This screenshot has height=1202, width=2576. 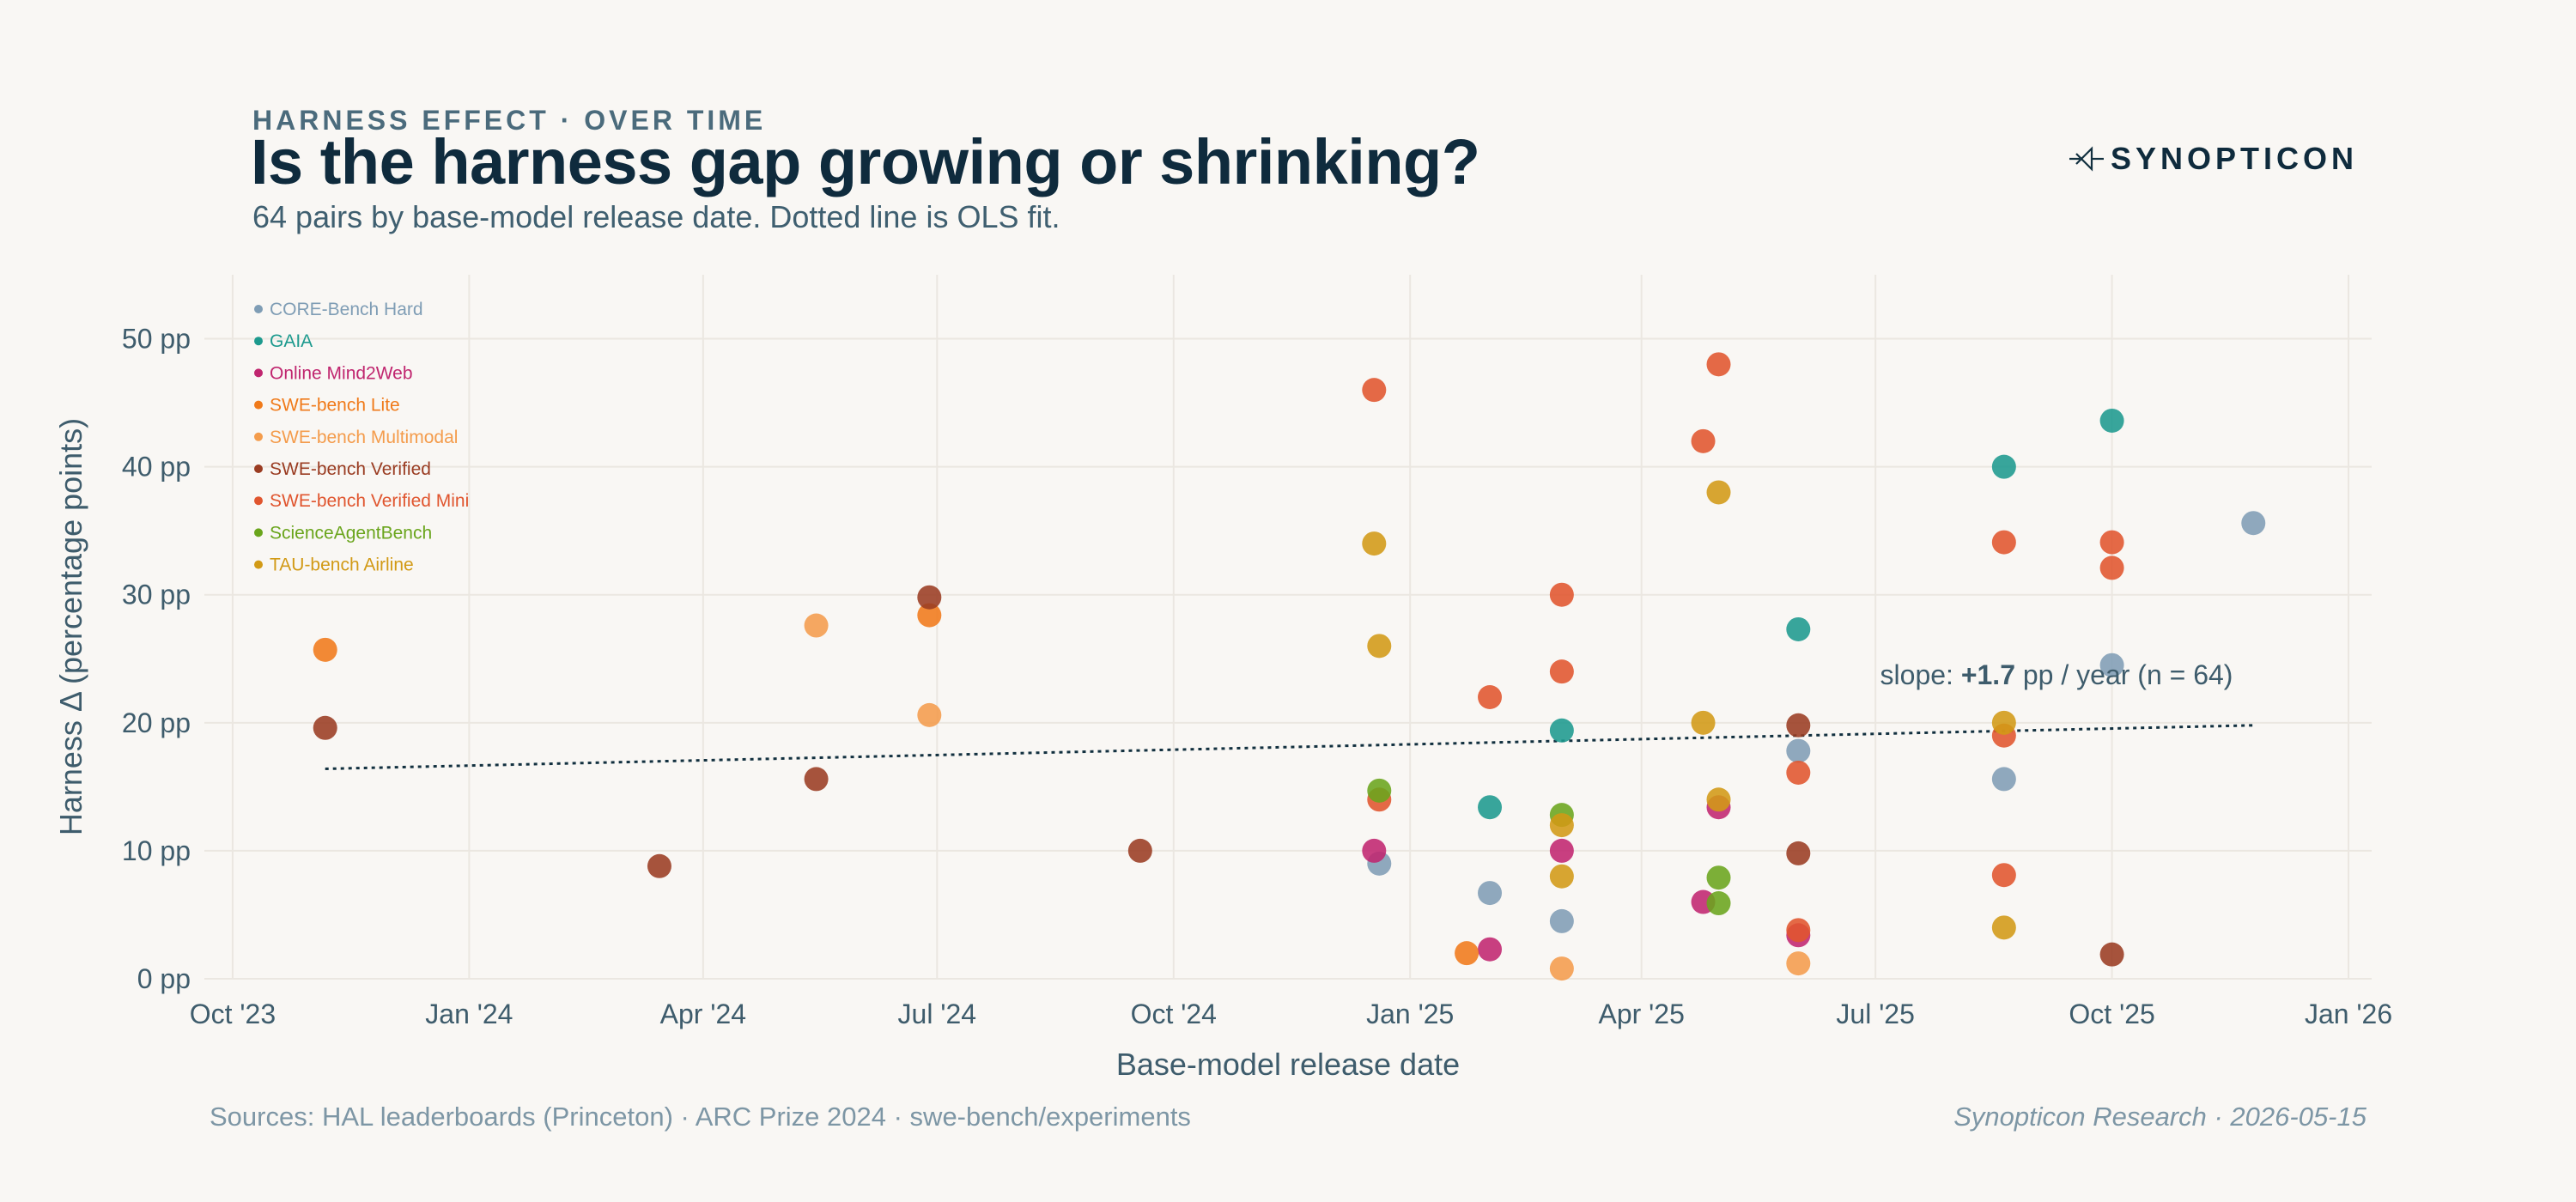 I want to click on slope-annotation: slope: +1.7 pp / year (n = 64), so click(x=2056, y=674).